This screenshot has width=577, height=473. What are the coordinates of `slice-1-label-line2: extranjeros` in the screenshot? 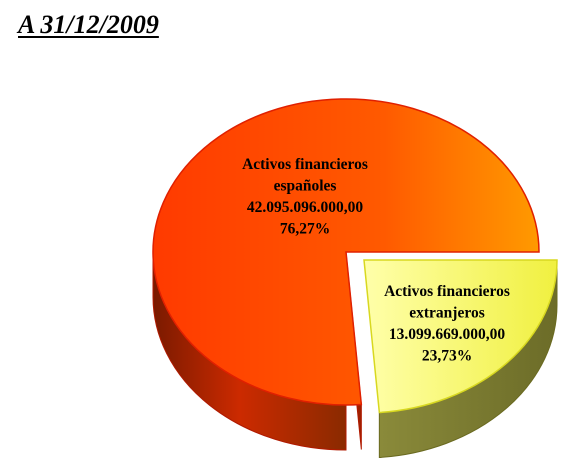 It's located at (446, 313).